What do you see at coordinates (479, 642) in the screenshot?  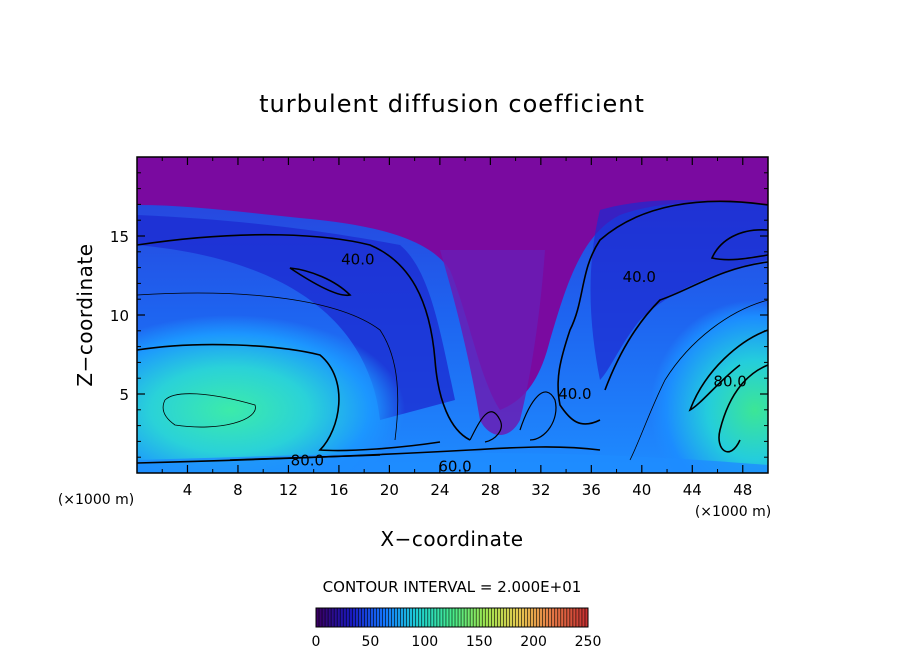 I see `colorbar-tick-label: 150` at bounding box center [479, 642].